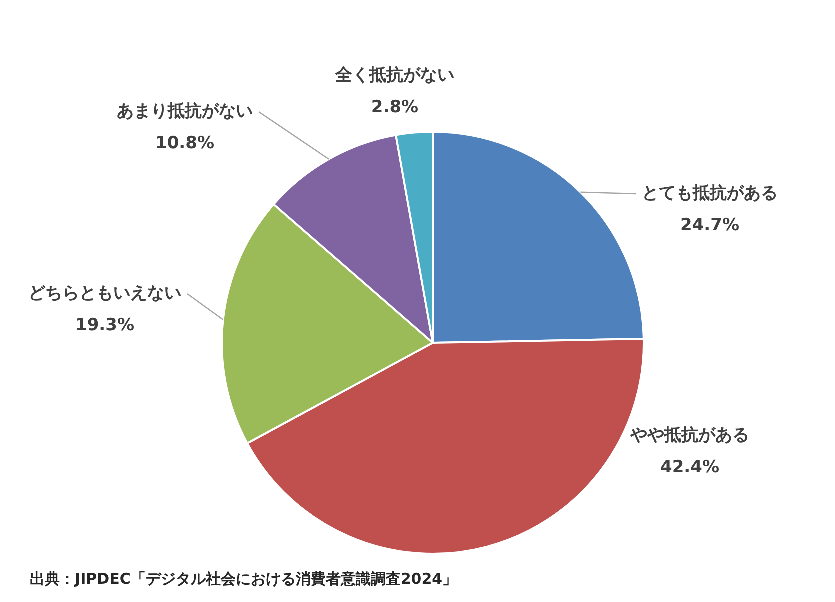  What do you see at coordinates (394, 75) in the screenshot?
I see `slice-label: 全く抵抗がない` at bounding box center [394, 75].